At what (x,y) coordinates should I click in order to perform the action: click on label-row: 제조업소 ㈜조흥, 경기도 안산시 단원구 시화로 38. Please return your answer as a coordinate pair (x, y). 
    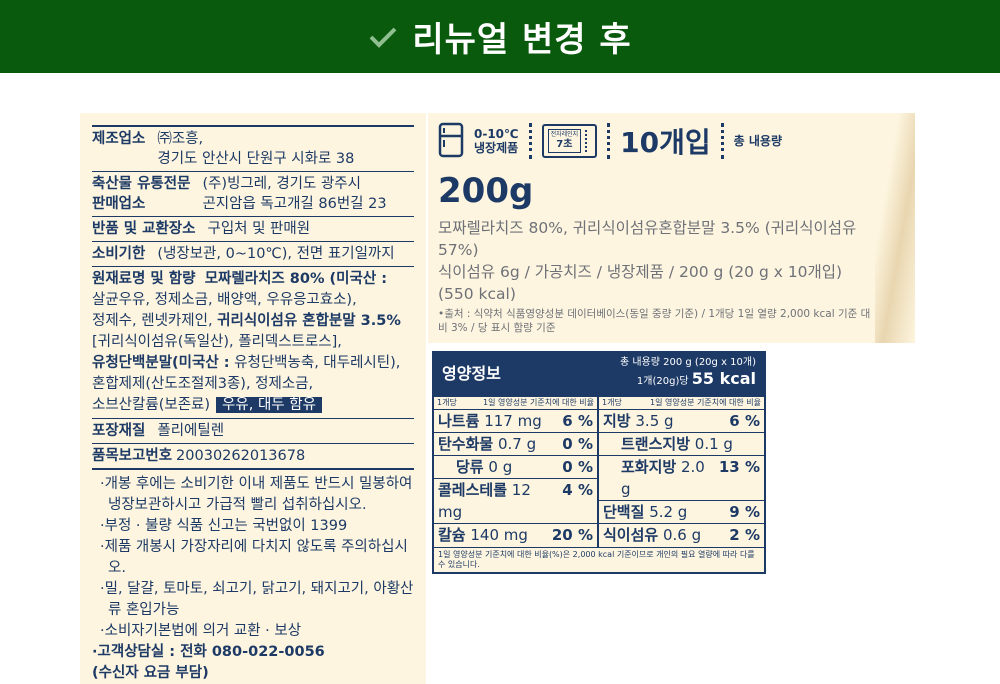
    Looking at the image, I should click on (253, 148).